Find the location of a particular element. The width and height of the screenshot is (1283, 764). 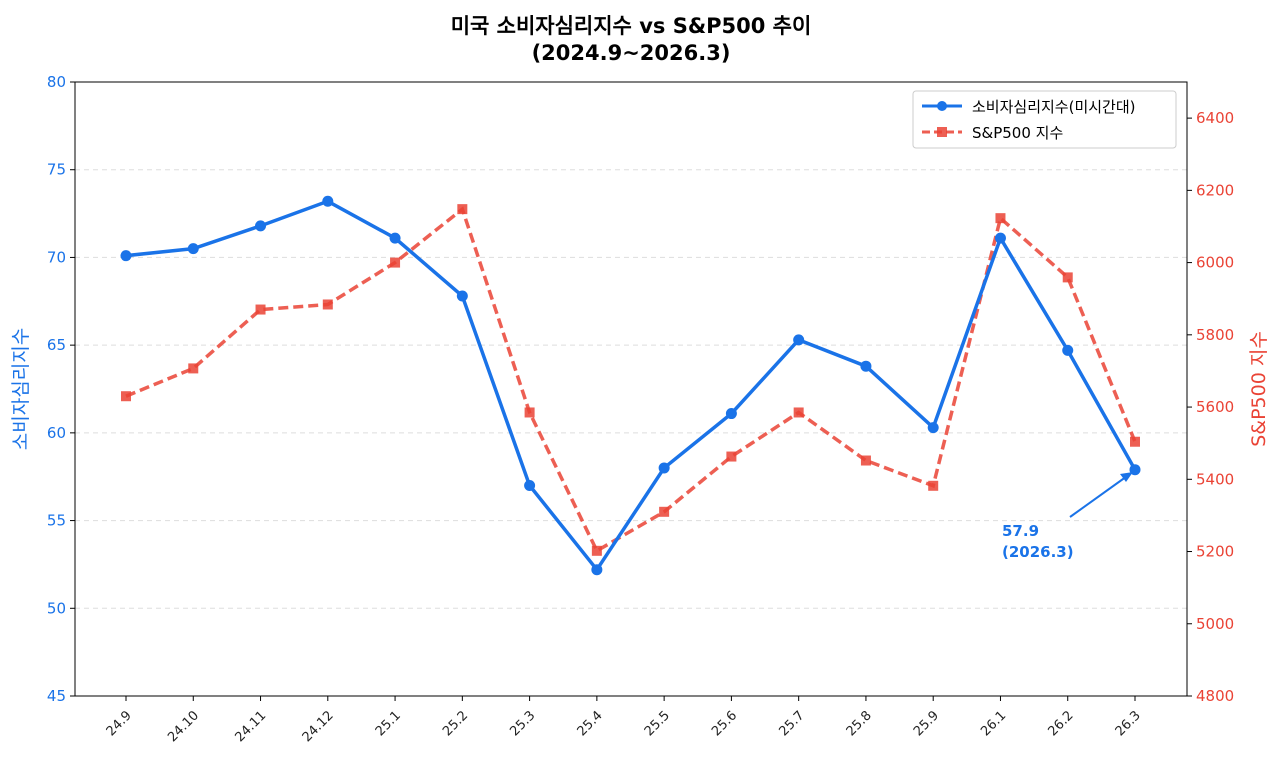

left-tick-label: 50 is located at coordinates (56, 608).